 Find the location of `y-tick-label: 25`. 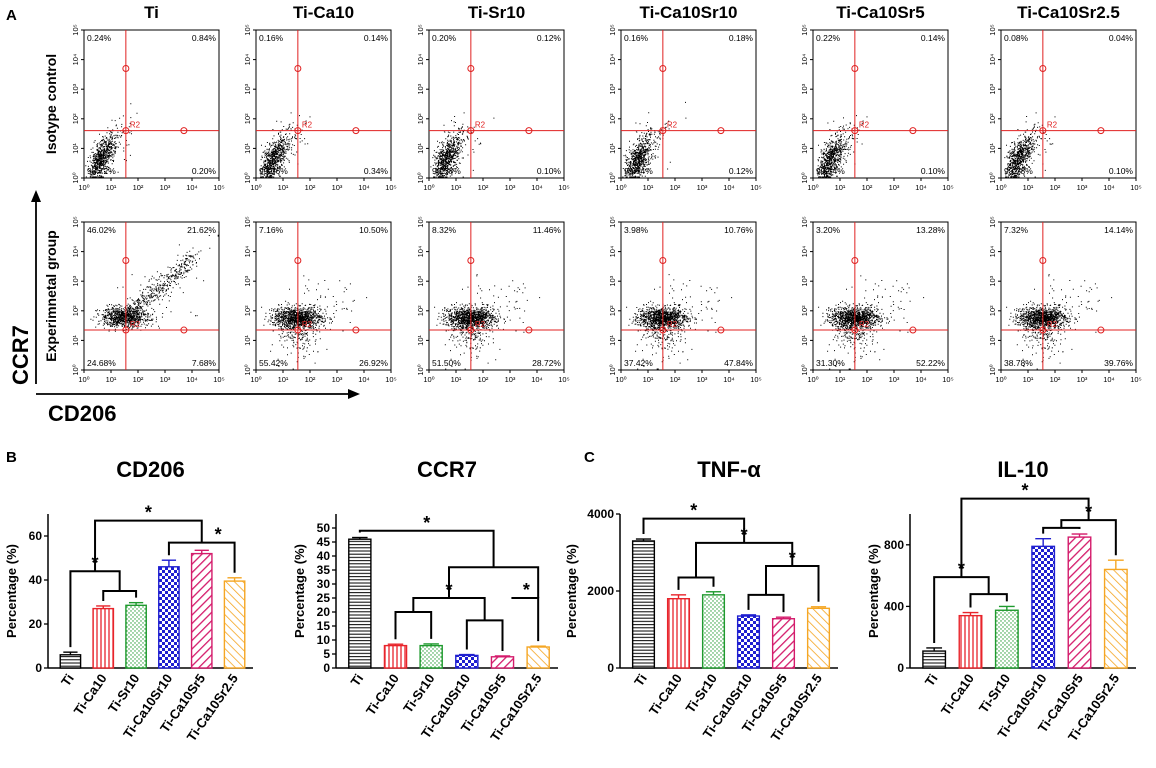

y-tick-label: 25 is located at coordinates (324, 598).